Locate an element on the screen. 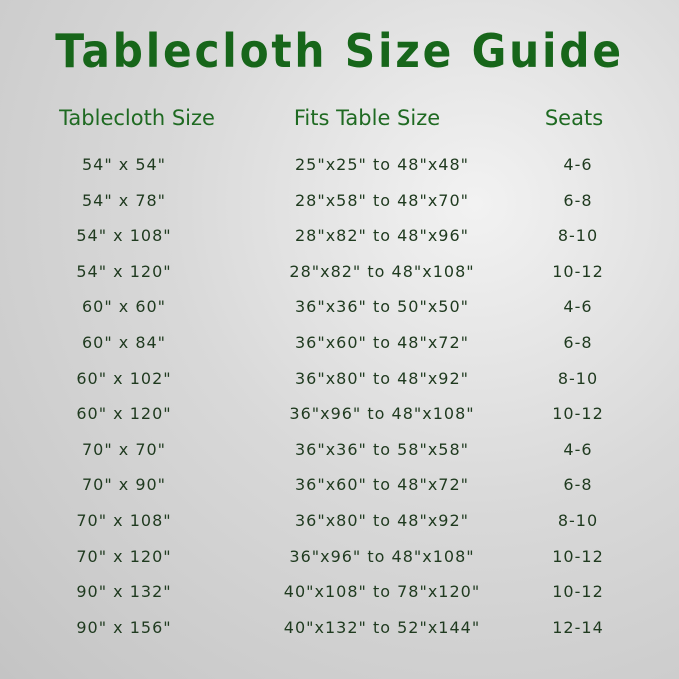 The width and height of the screenshot is (679, 679). header-fits-table-size: Fits Table Size is located at coordinates (367, 118).